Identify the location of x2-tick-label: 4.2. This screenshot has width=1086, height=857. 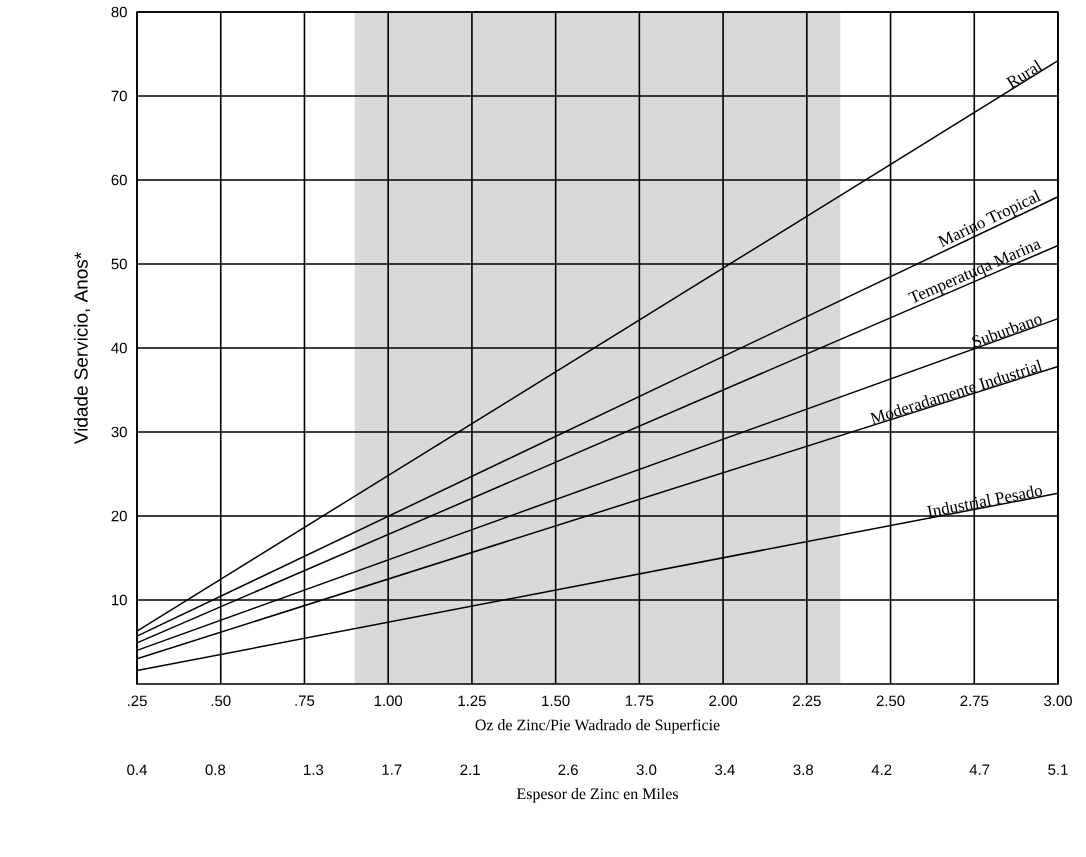
(881, 769).